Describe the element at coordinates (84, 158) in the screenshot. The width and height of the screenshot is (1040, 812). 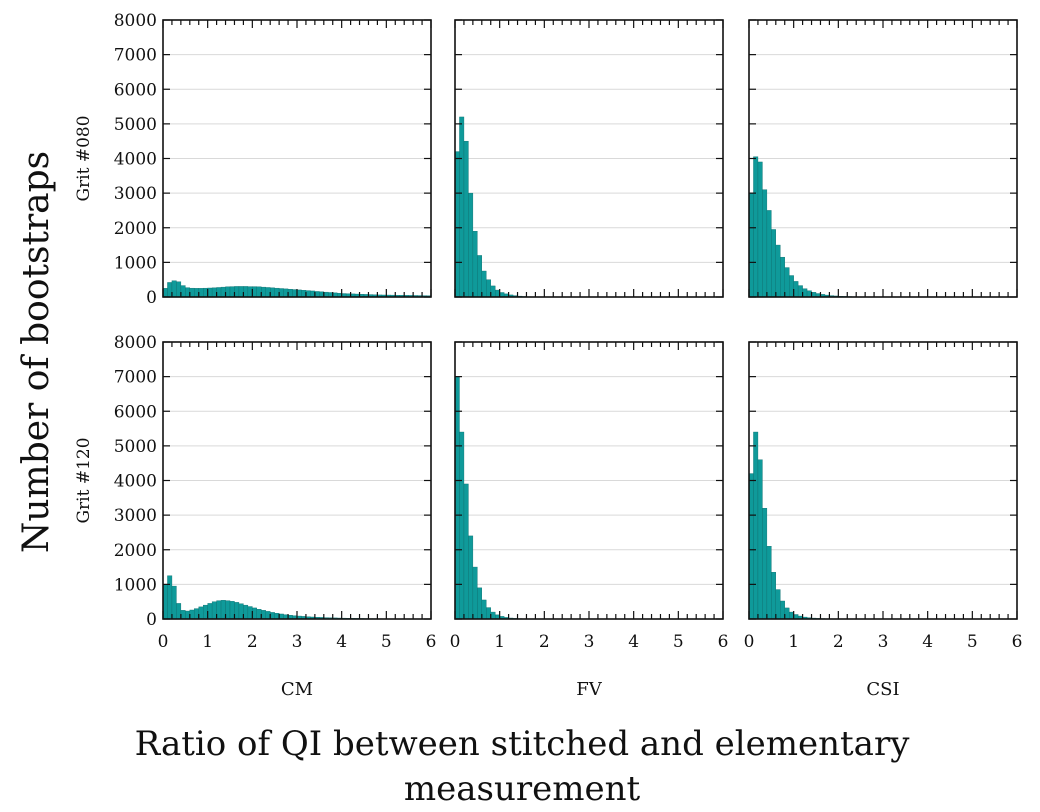
I see `row-label: Grit #080` at that location.